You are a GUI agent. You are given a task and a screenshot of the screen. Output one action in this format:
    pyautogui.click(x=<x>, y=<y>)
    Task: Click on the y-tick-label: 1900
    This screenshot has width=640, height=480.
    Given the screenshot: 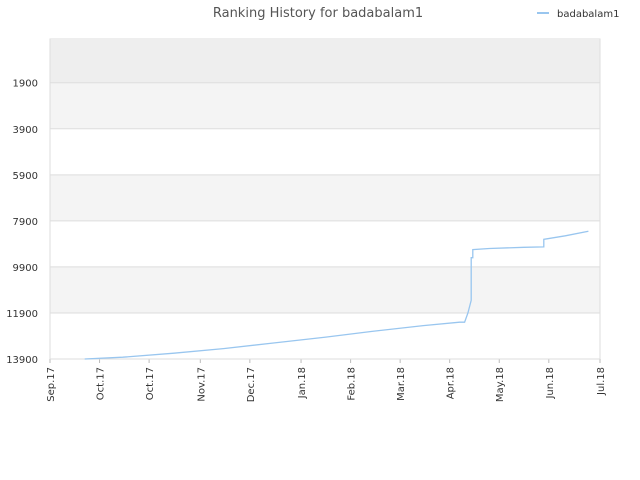 What is the action you would take?
    pyautogui.click(x=25, y=84)
    